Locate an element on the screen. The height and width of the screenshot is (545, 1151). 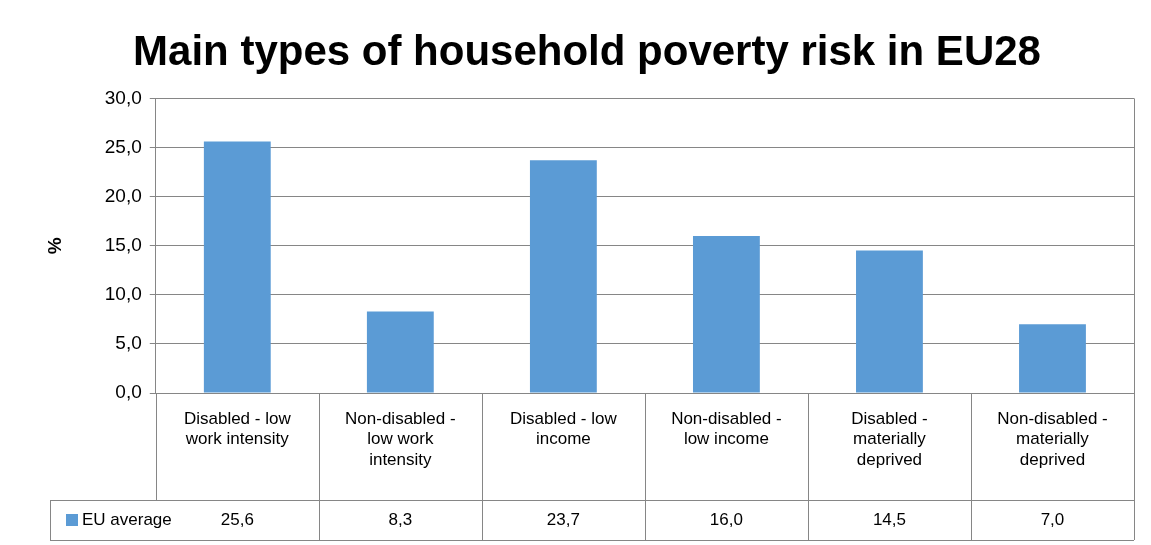
y-tick-label: 5,0 is located at coordinates (128, 343).